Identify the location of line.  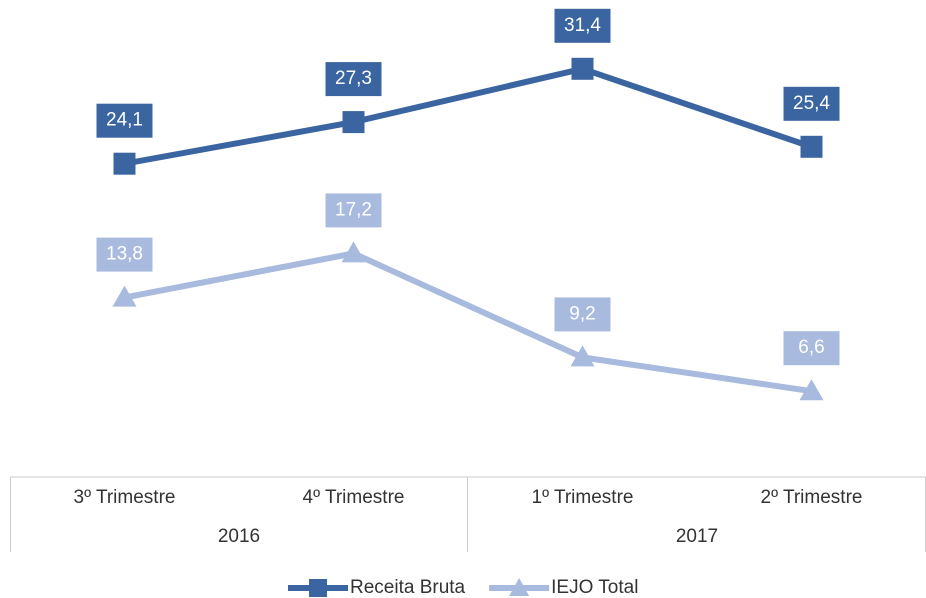
(468, 116).